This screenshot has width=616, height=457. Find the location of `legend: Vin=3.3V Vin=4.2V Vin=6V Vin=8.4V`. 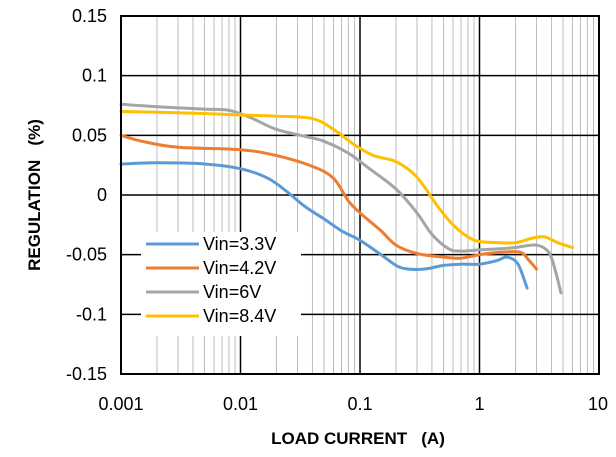

legend: Vin=3.3V Vin=4.2V Vin=6V Vin=8.4V is located at coordinates (221, 284).